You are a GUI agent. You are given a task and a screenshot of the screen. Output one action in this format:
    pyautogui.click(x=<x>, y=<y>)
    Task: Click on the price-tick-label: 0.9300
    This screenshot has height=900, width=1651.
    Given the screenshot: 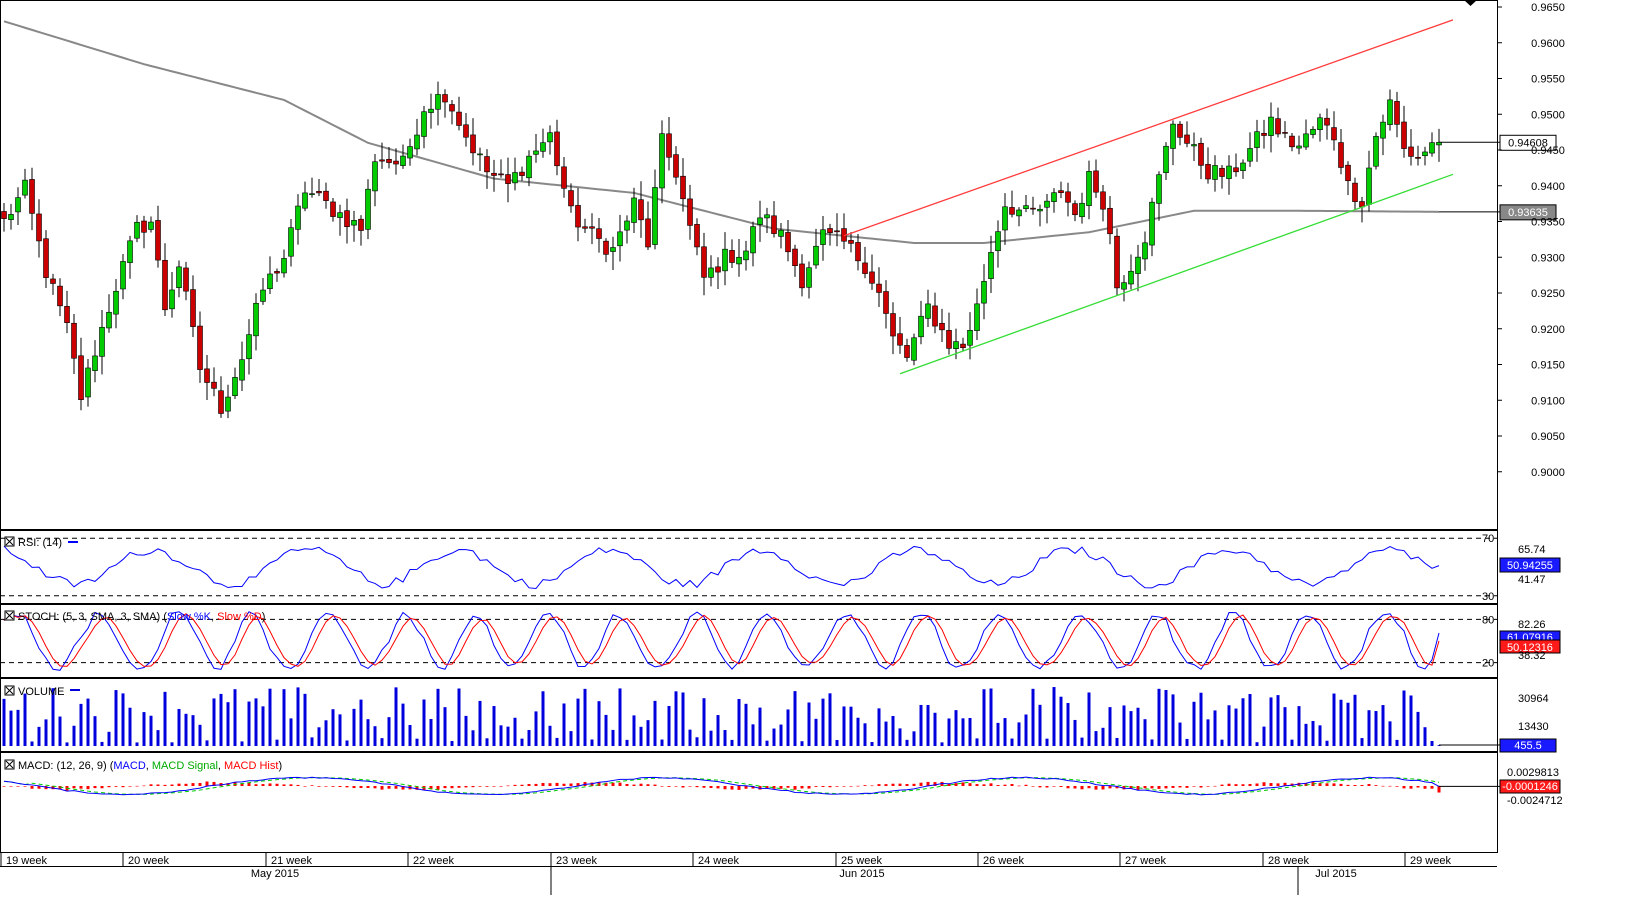 What is the action you would take?
    pyautogui.click(x=1548, y=258)
    